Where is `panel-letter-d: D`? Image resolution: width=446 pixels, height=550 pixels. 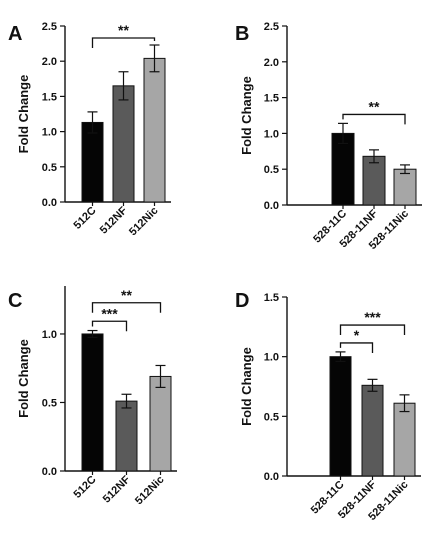 panel-letter-d: D is located at coordinates (242, 301).